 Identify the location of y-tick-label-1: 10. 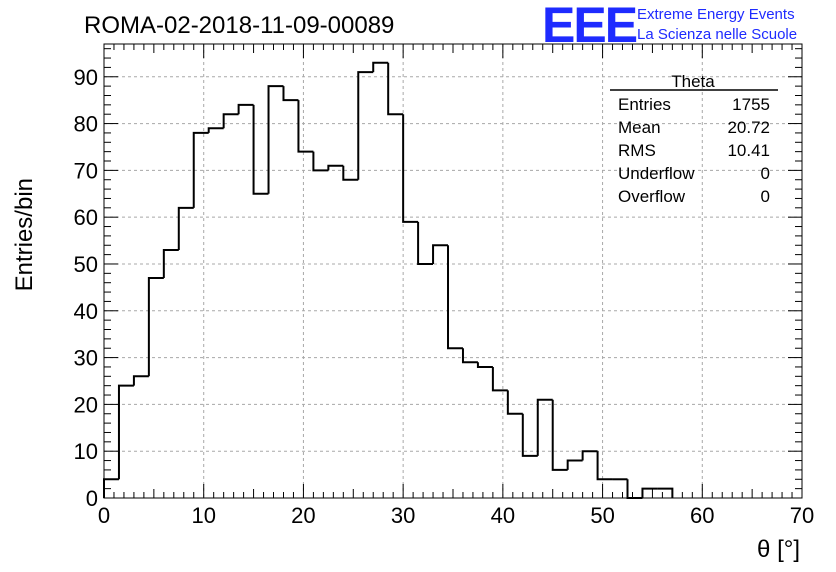
(86, 451).